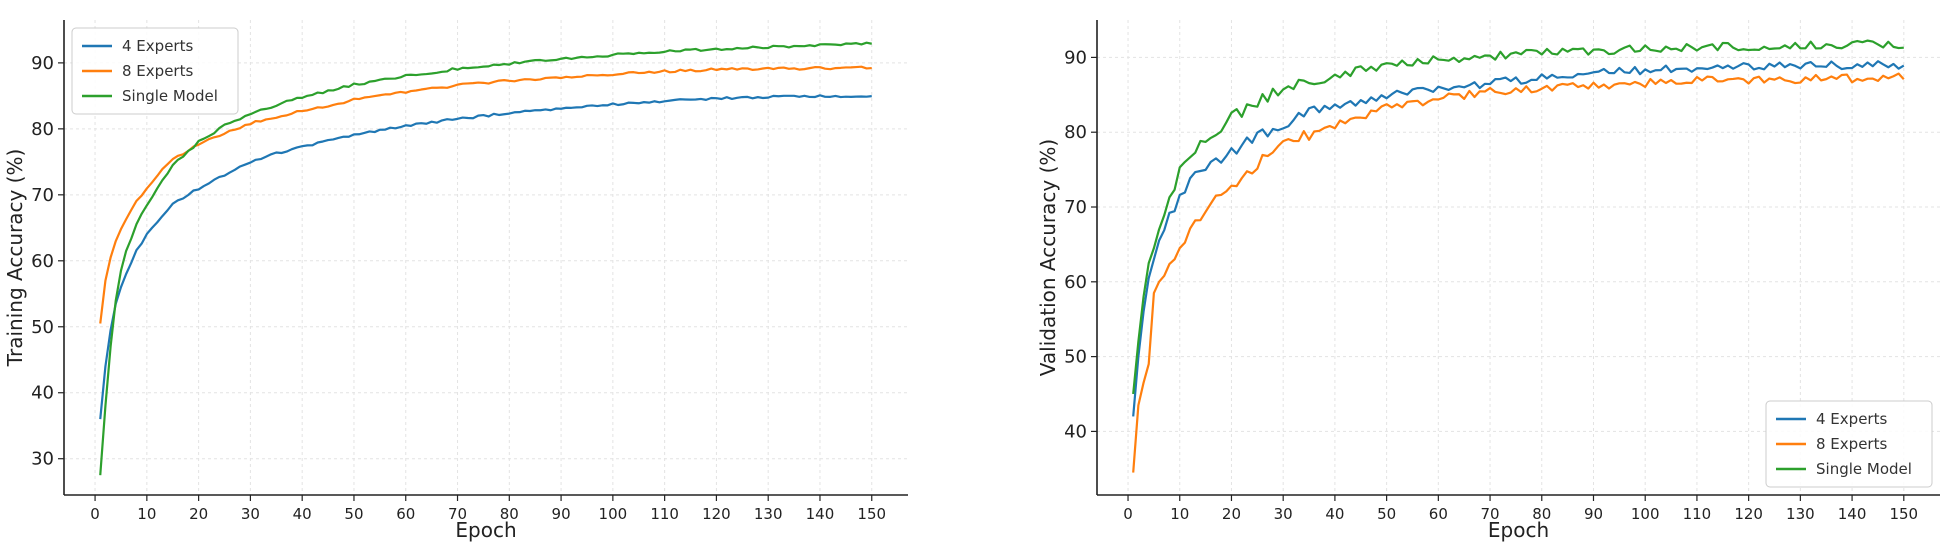 The image size is (1951, 549). I want to click on y-axis-title: Training Accuracy (%), so click(15, 258).